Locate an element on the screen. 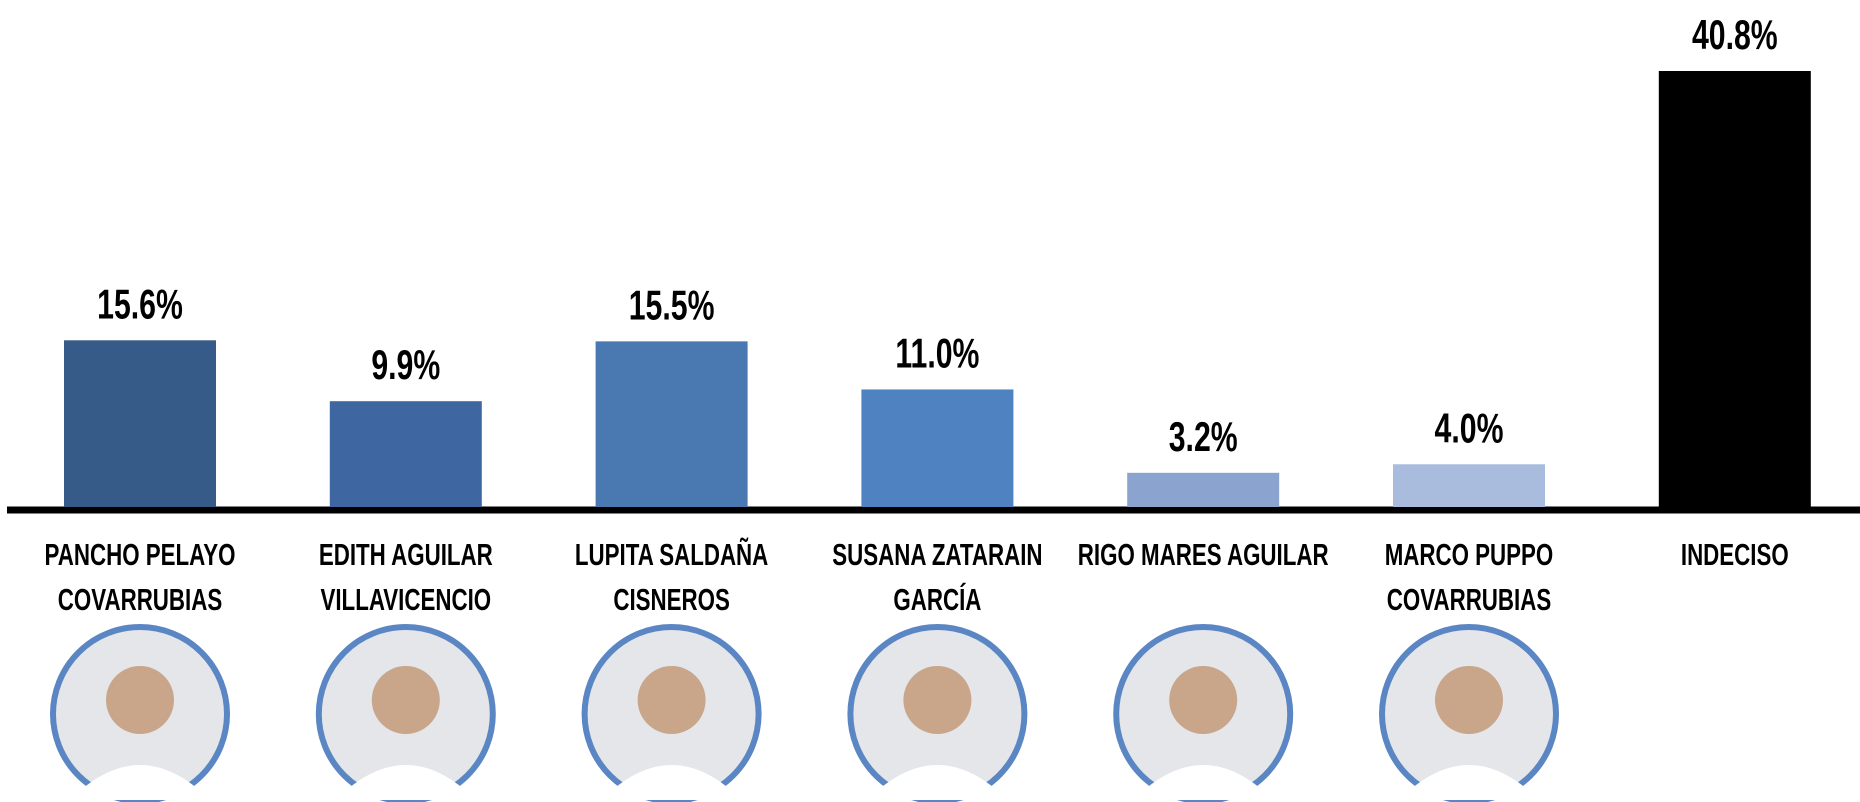  value-label-group: 3.2% is located at coordinates (1203, 436).